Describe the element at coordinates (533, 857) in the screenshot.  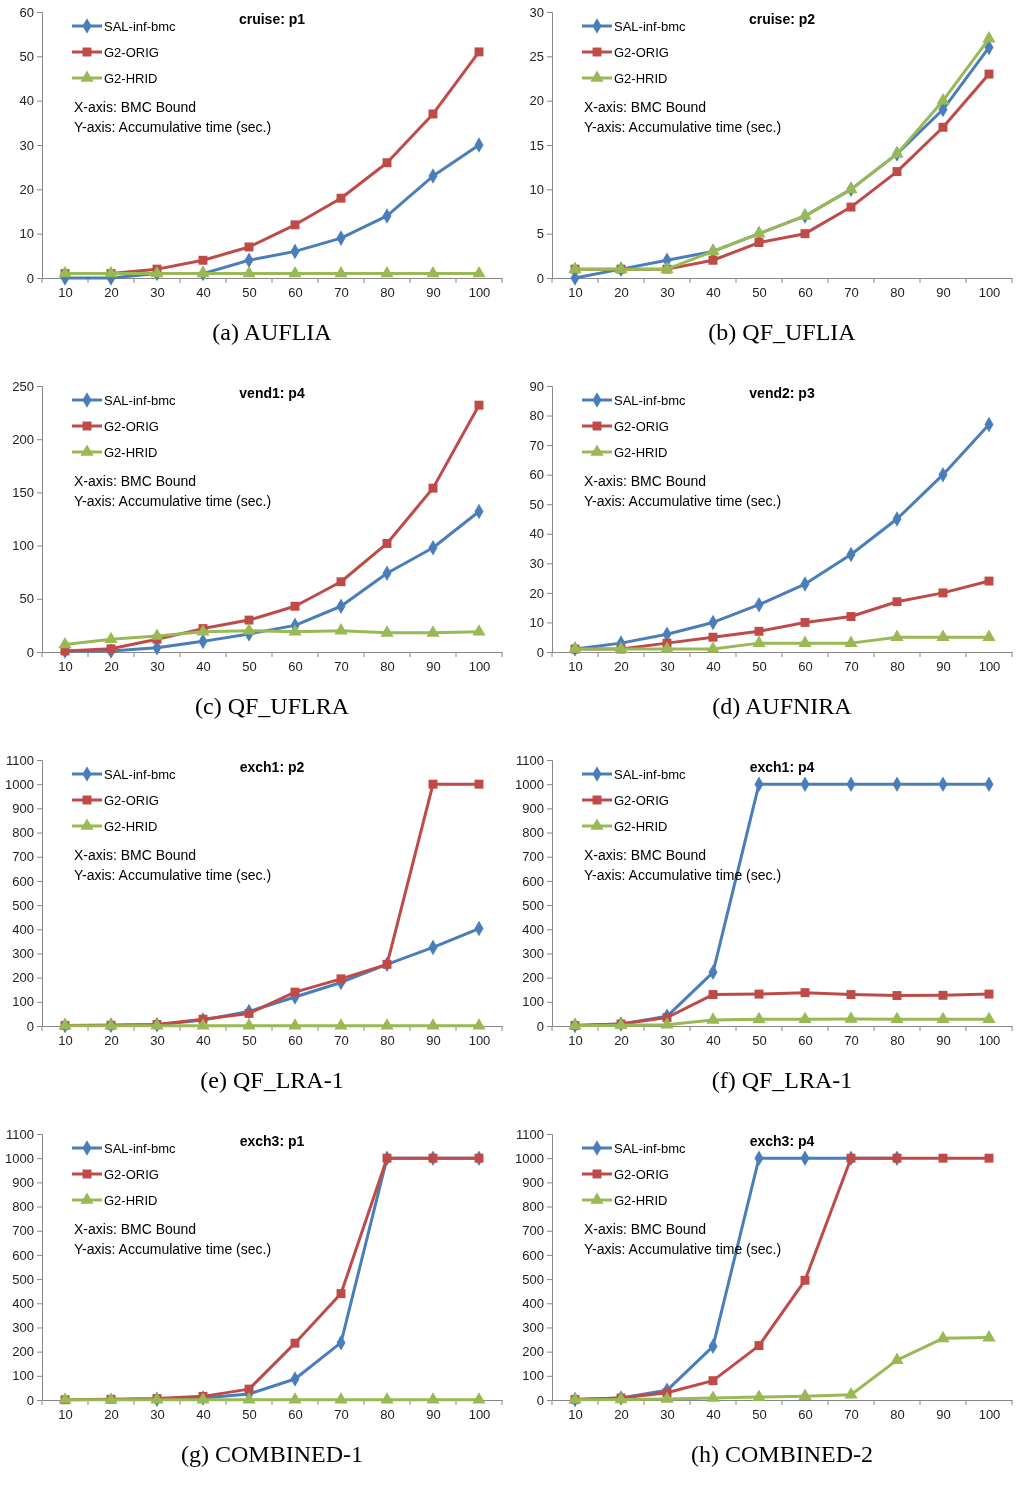
I see `y-tick-label: 700` at that location.